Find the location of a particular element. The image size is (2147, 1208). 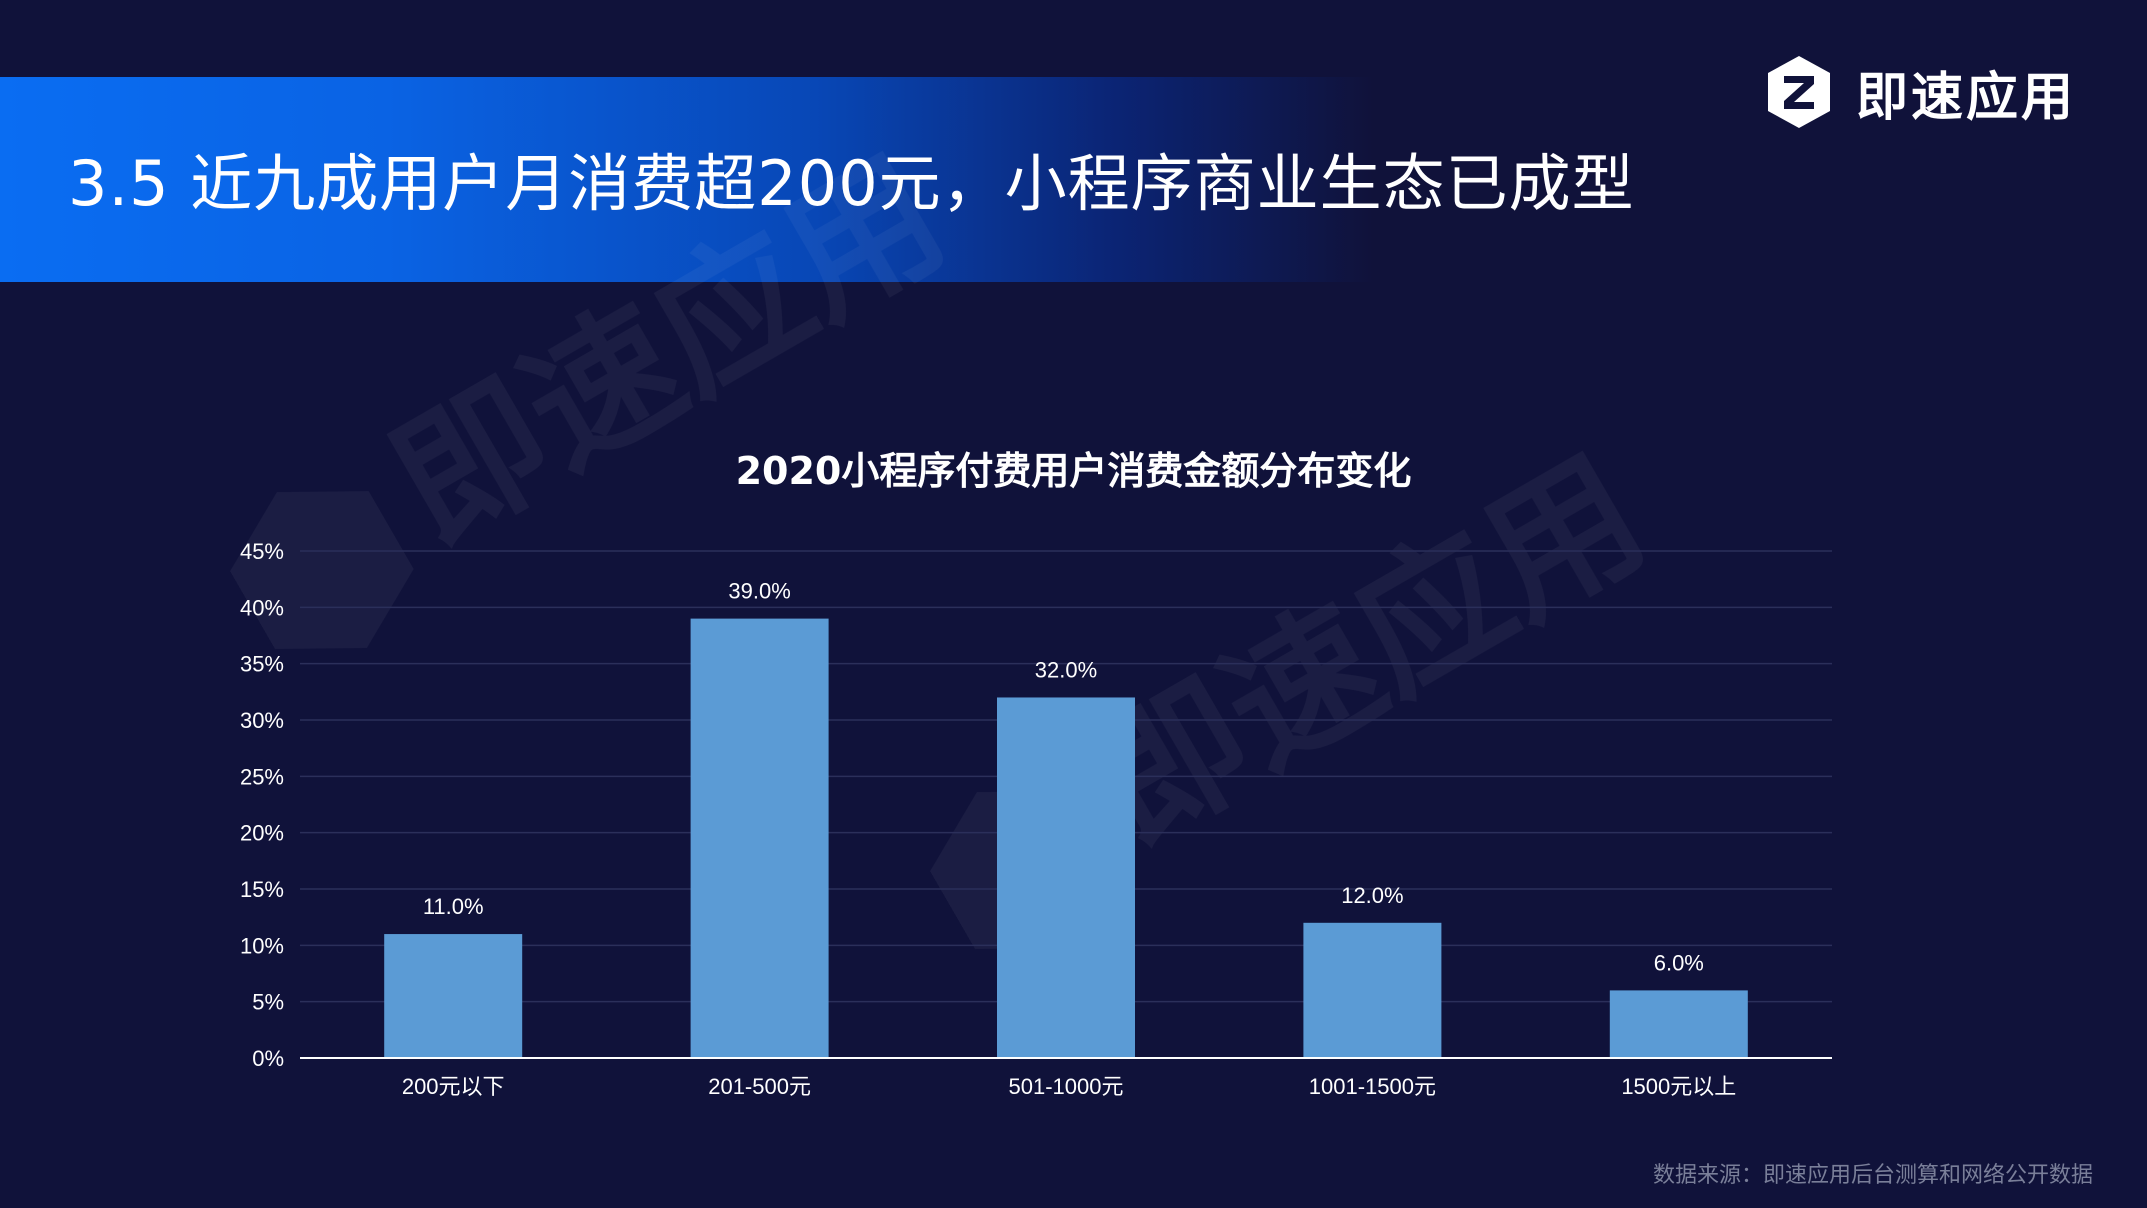

y-tick-label: 20% is located at coordinates (262, 833).